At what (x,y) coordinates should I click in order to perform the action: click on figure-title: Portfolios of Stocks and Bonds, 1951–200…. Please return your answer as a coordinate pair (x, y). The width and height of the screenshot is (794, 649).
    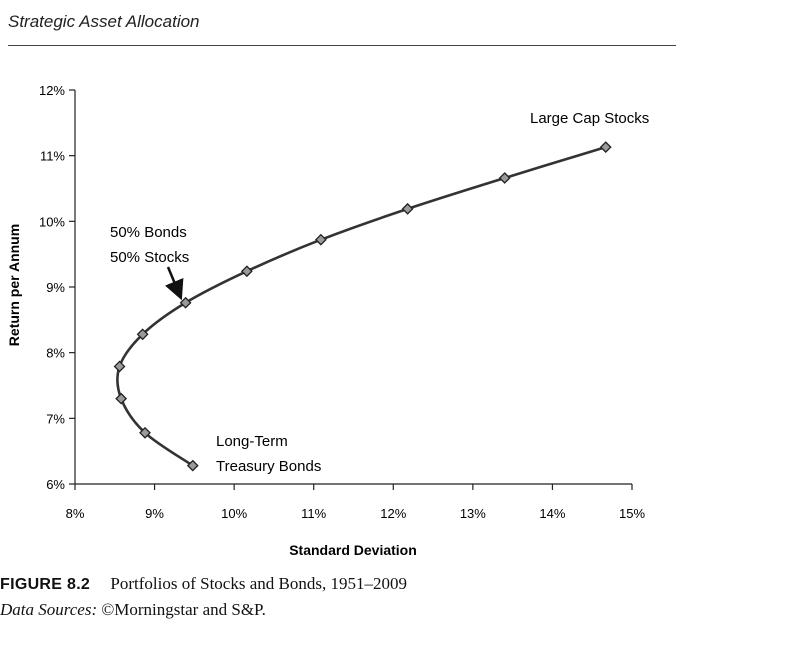
    Looking at the image, I should click on (258, 583).